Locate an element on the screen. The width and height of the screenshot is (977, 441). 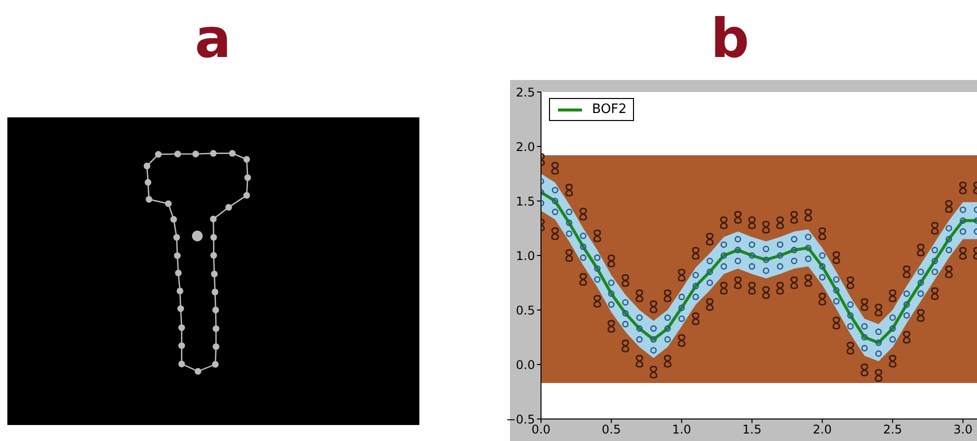
x-tick-label: 1.5 is located at coordinates (752, 429).